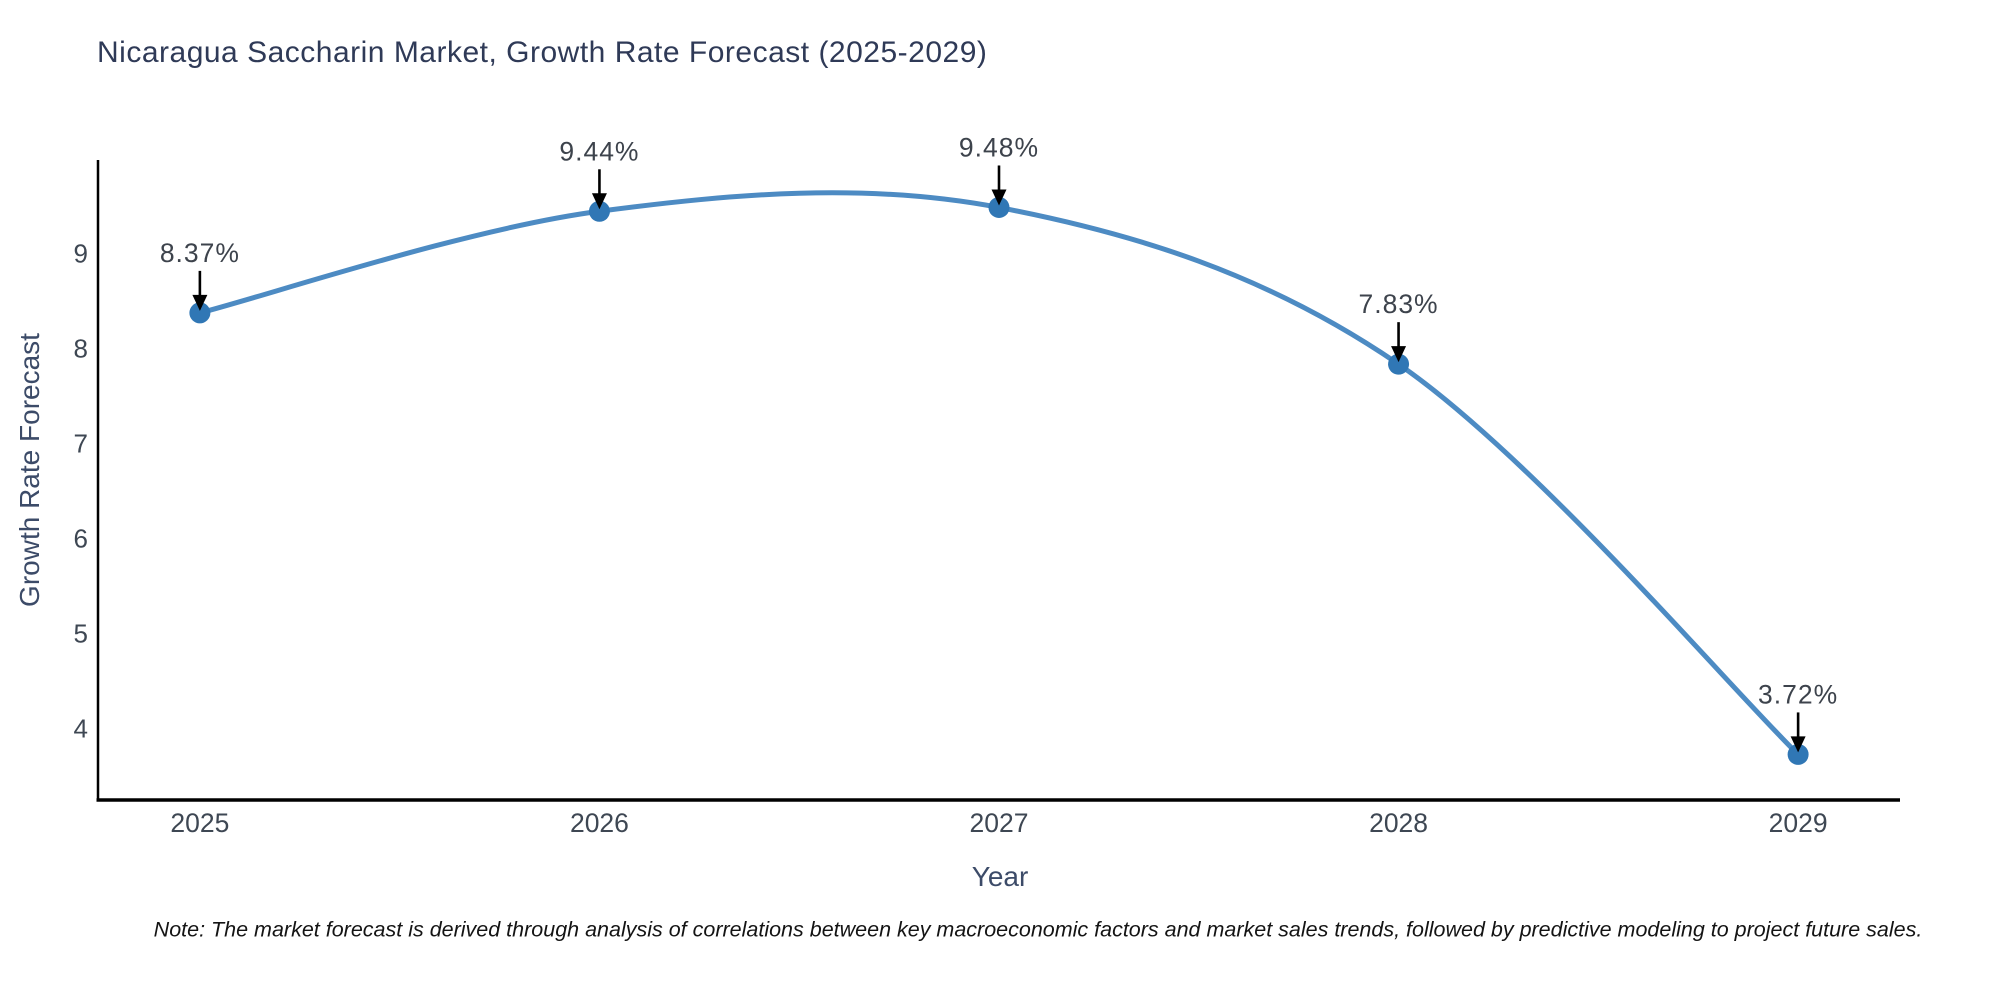 The width and height of the screenshot is (2000, 1000). What do you see at coordinates (199, 823) in the screenshot?
I see `x-tick-label: 2025` at bounding box center [199, 823].